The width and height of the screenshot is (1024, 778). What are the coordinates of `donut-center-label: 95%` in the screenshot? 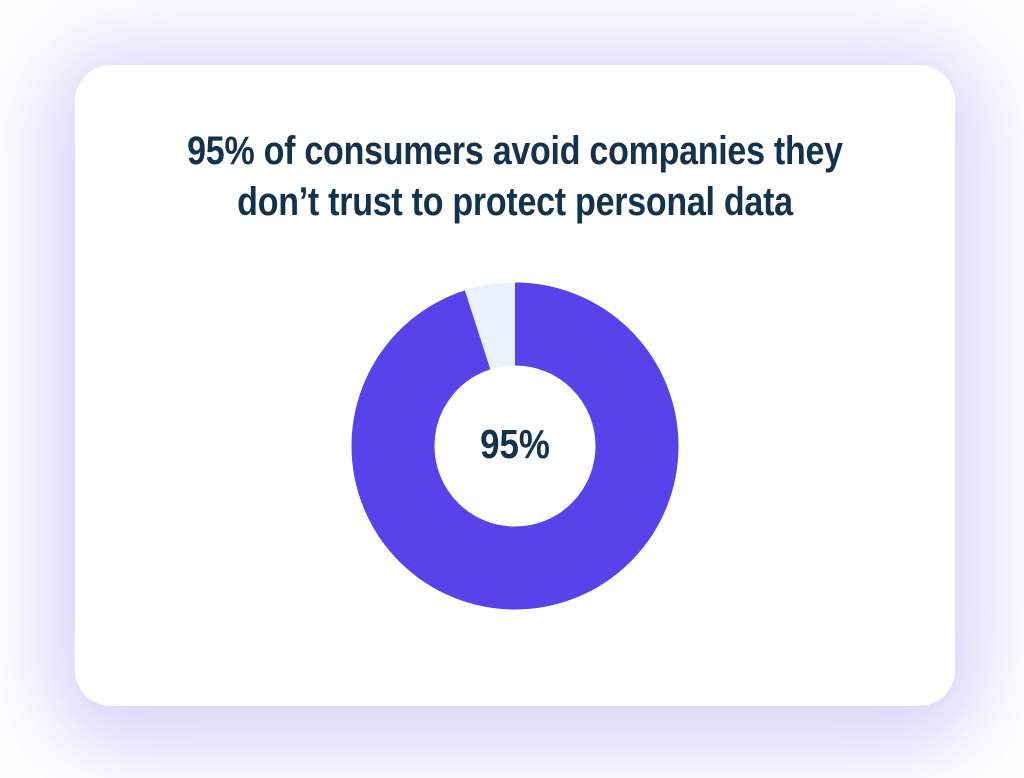 It's located at (515, 443).